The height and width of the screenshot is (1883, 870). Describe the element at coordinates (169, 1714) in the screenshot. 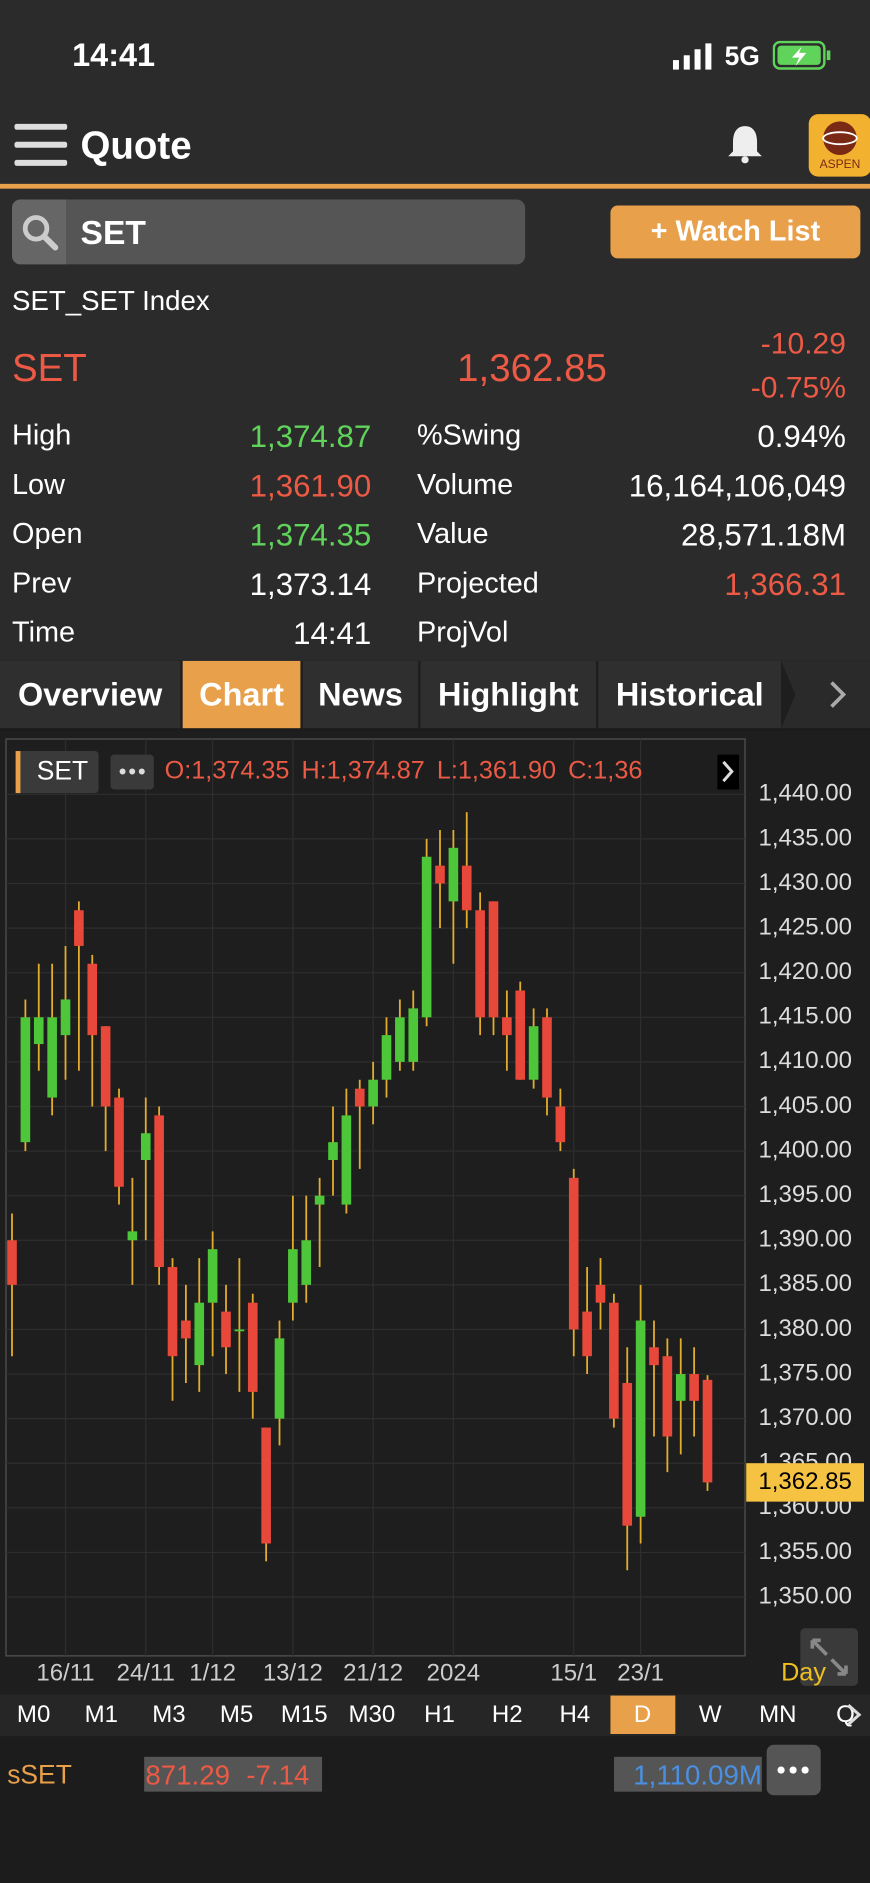

I see `period-option: M3` at that location.